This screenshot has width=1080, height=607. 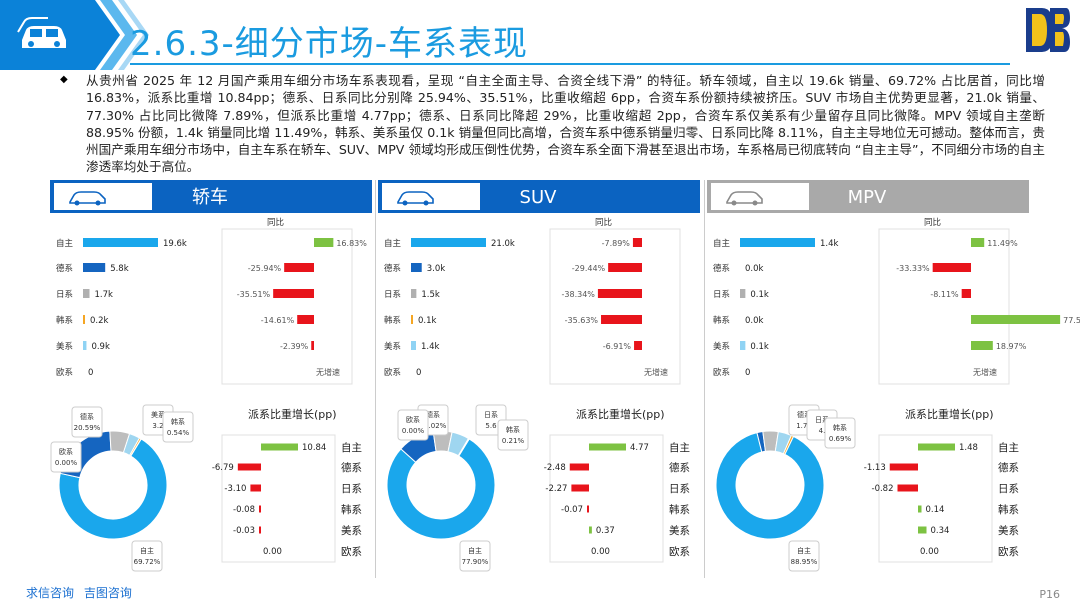 What do you see at coordinates (615, 306) in the screenshot?
I see `yoy-chart-frame` at bounding box center [615, 306].